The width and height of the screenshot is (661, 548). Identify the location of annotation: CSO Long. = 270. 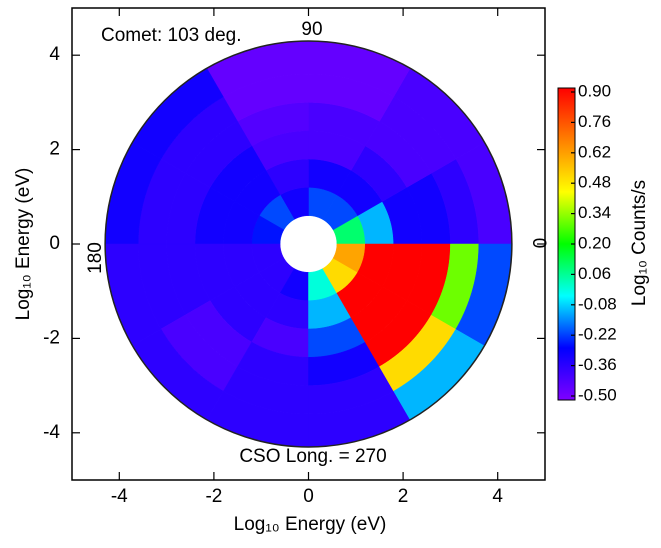
(312, 456).